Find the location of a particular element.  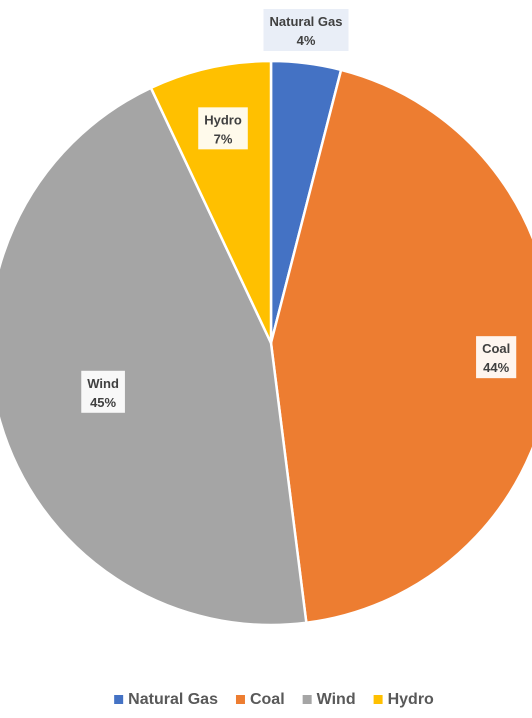

legend-item-natural-gas: Natural Gas is located at coordinates (166, 699).